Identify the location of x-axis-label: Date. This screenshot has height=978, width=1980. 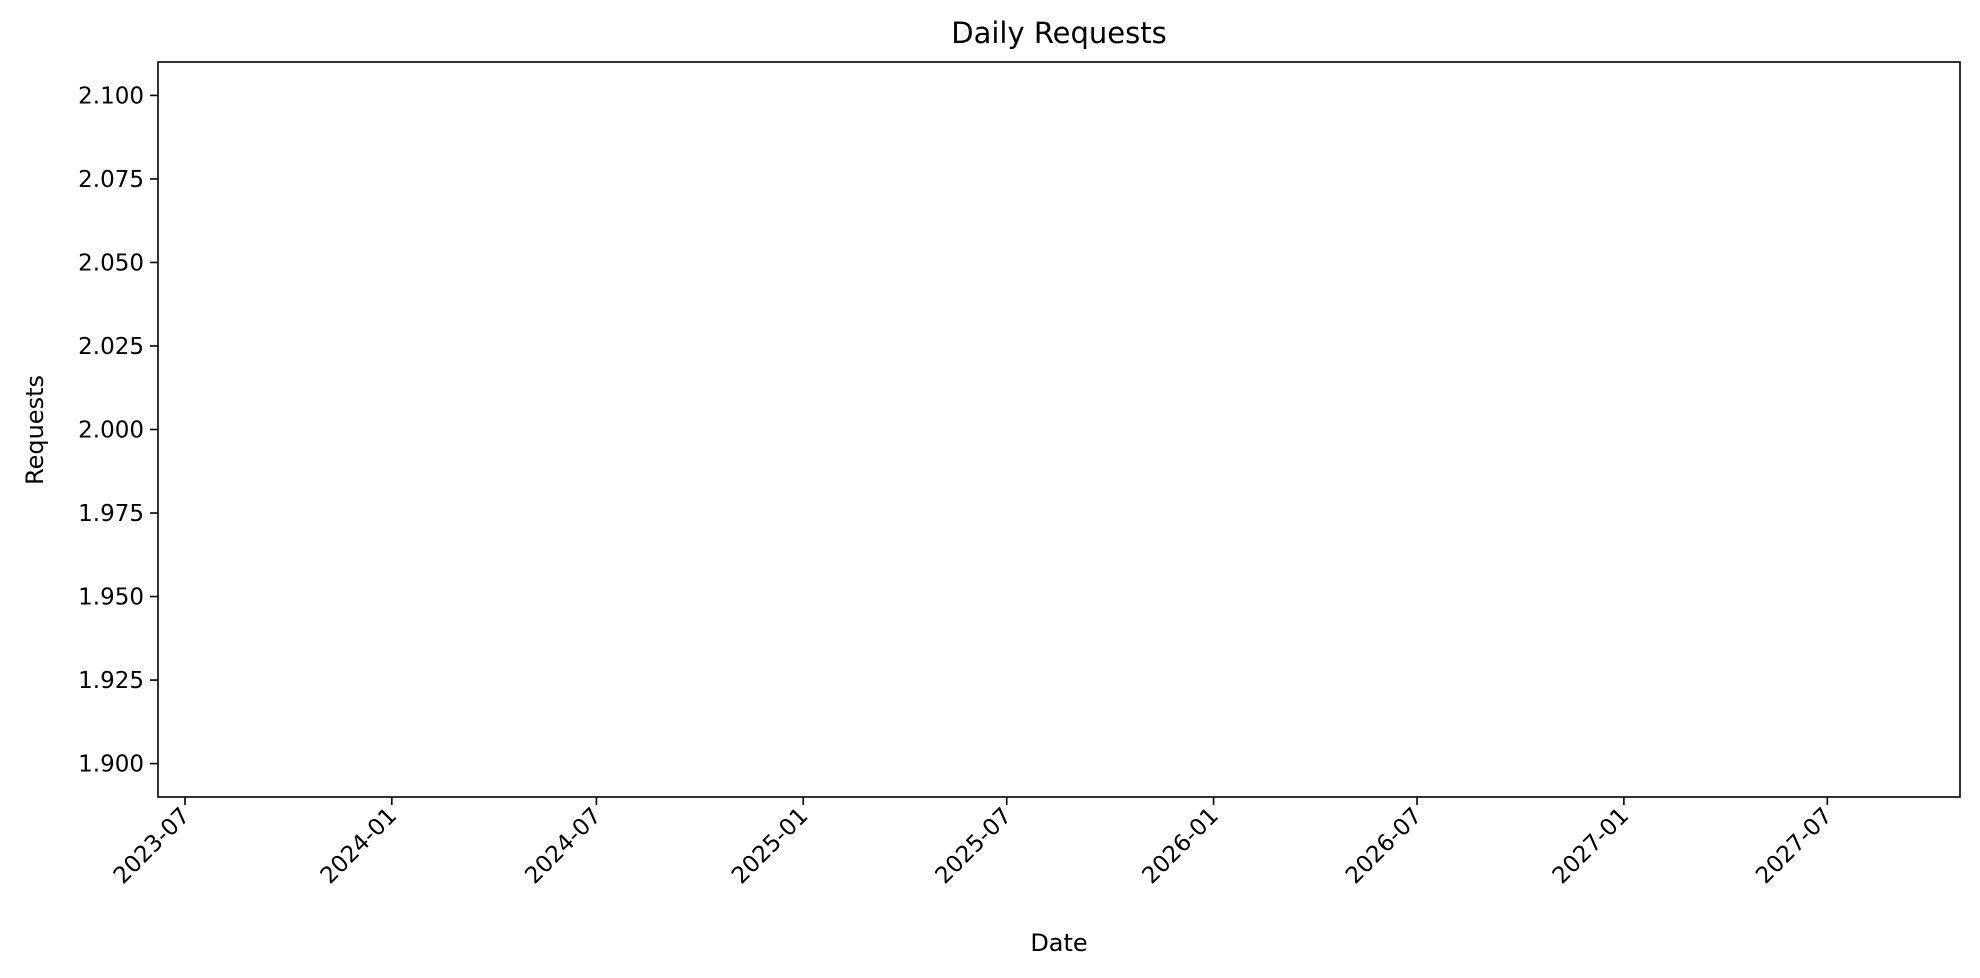
(1058, 943).